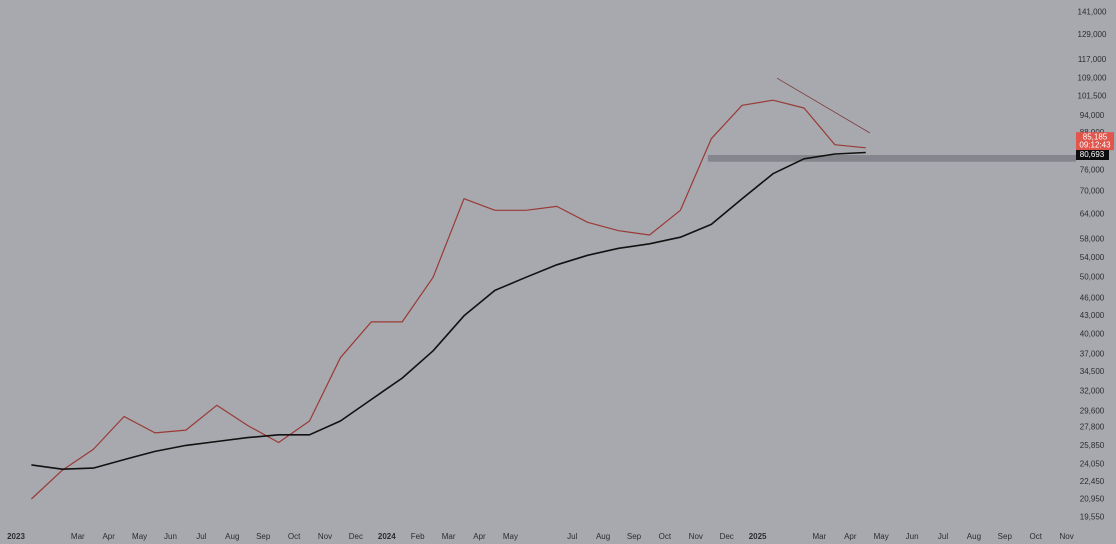 Image resolution: width=1116 pixels, height=544 pixels. What do you see at coordinates (1092, 410) in the screenshot?
I see `y-tick-label: 29,600` at bounding box center [1092, 410].